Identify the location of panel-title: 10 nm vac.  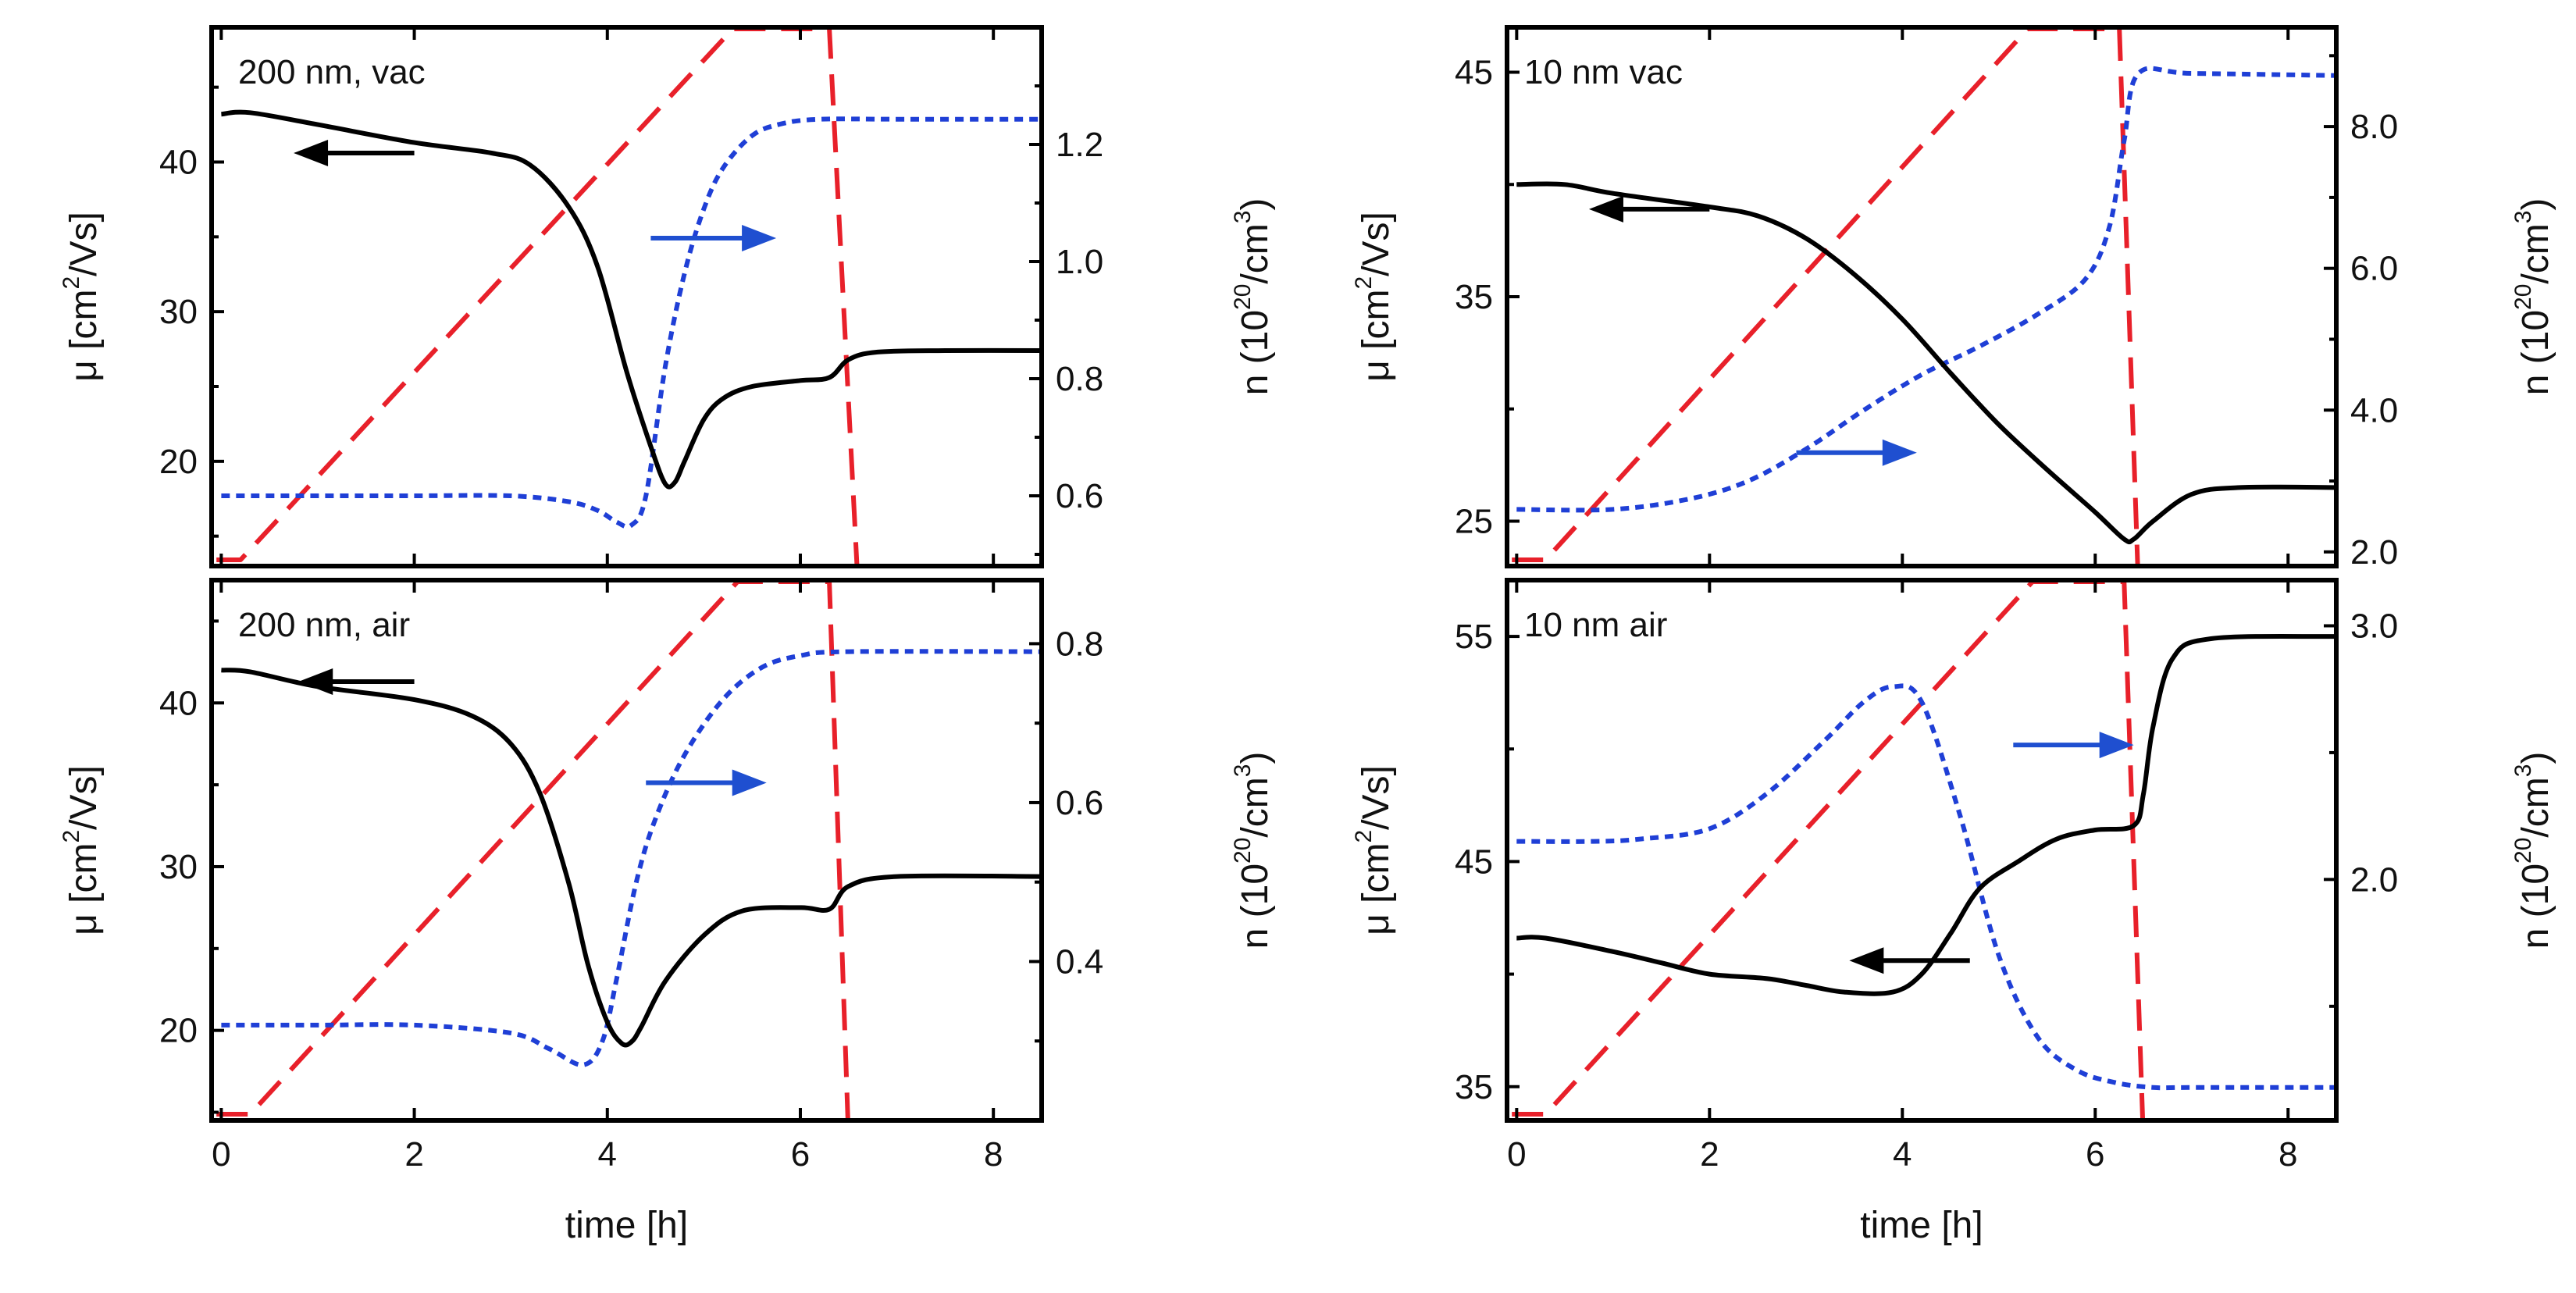
(1603, 72).